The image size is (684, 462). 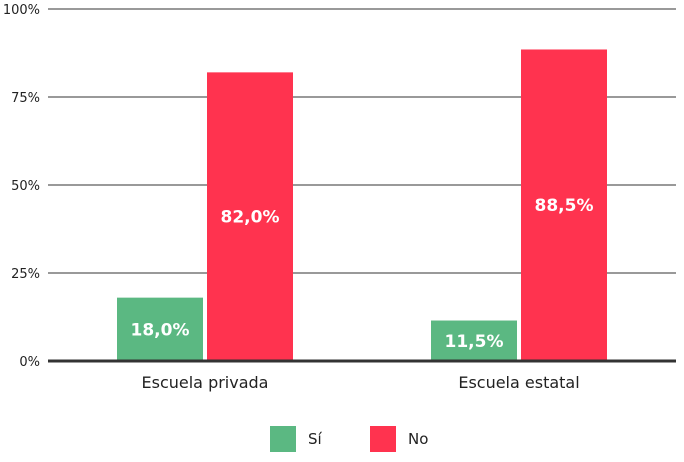 I want to click on legend-label-no: No, so click(x=418, y=439).